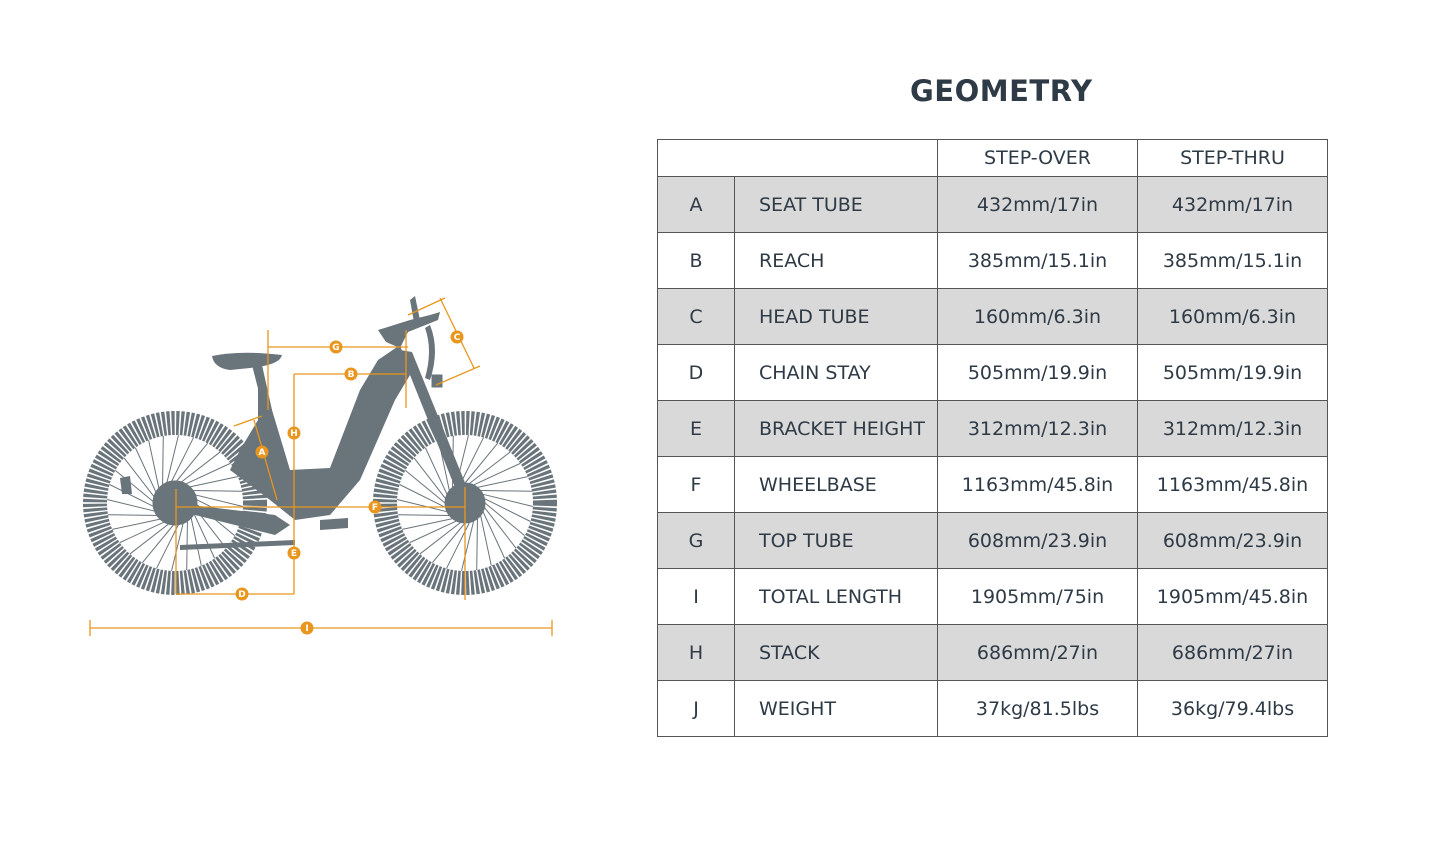 The height and width of the screenshot is (841, 1445). I want to click on dimension-label: A, so click(262, 453).